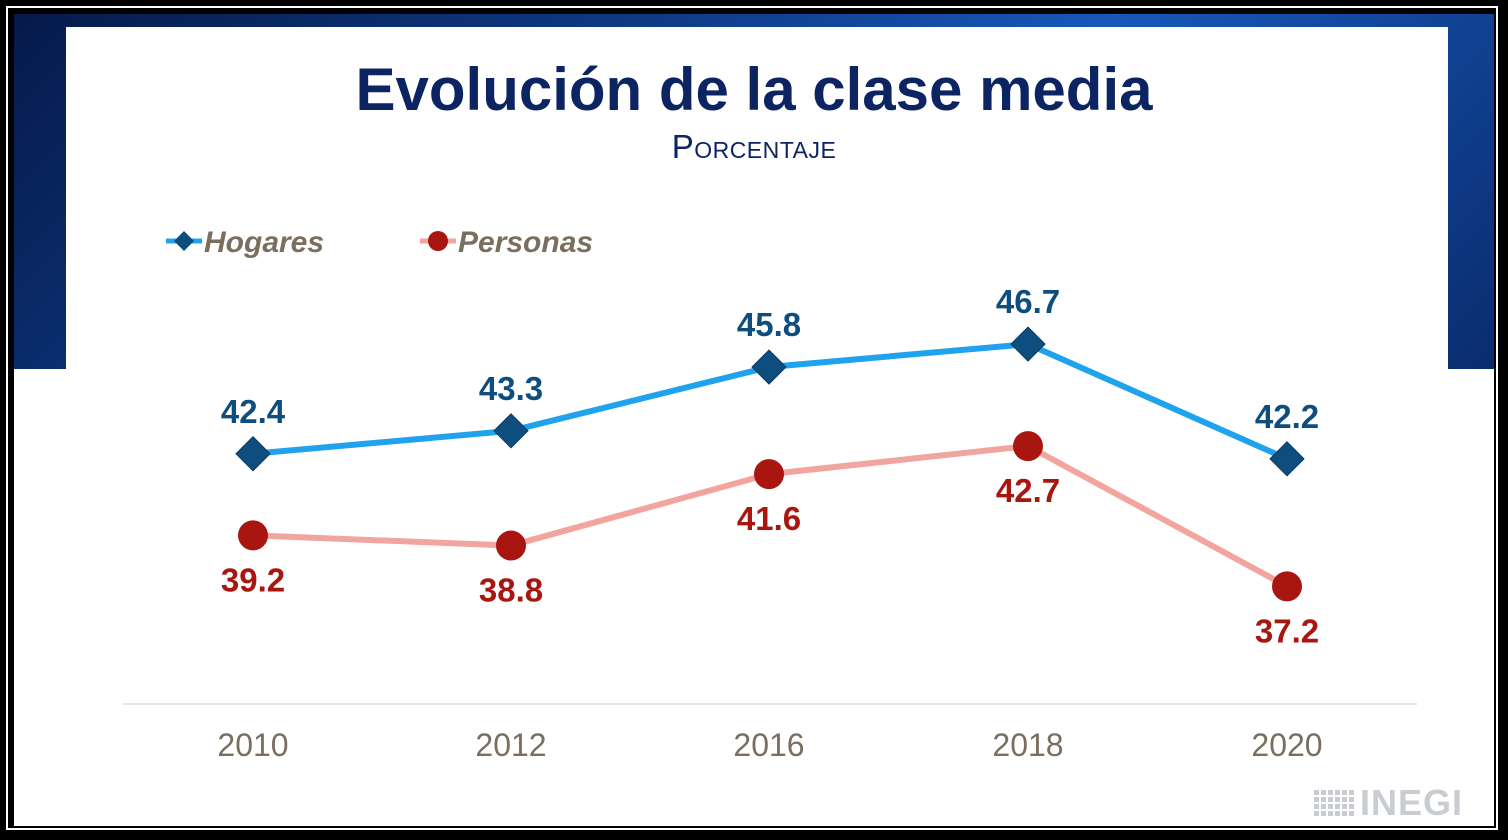 This screenshot has height=840, width=1508. What do you see at coordinates (184, 241) in the screenshot?
I see `legend-marker-diamond-icon` at bounding box center [184, 241].